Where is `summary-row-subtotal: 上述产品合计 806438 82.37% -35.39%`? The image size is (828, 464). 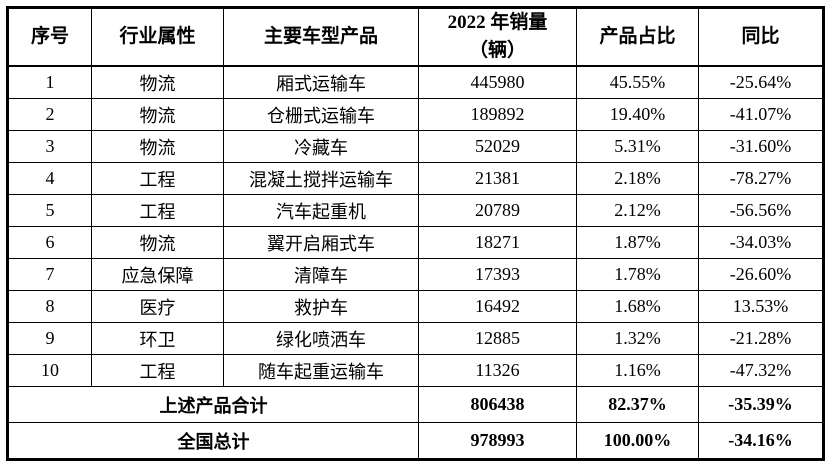
summary-row-subtotal: 上述产品合计 806438 82.37% -35.39% is located at coordinates (415, 404).